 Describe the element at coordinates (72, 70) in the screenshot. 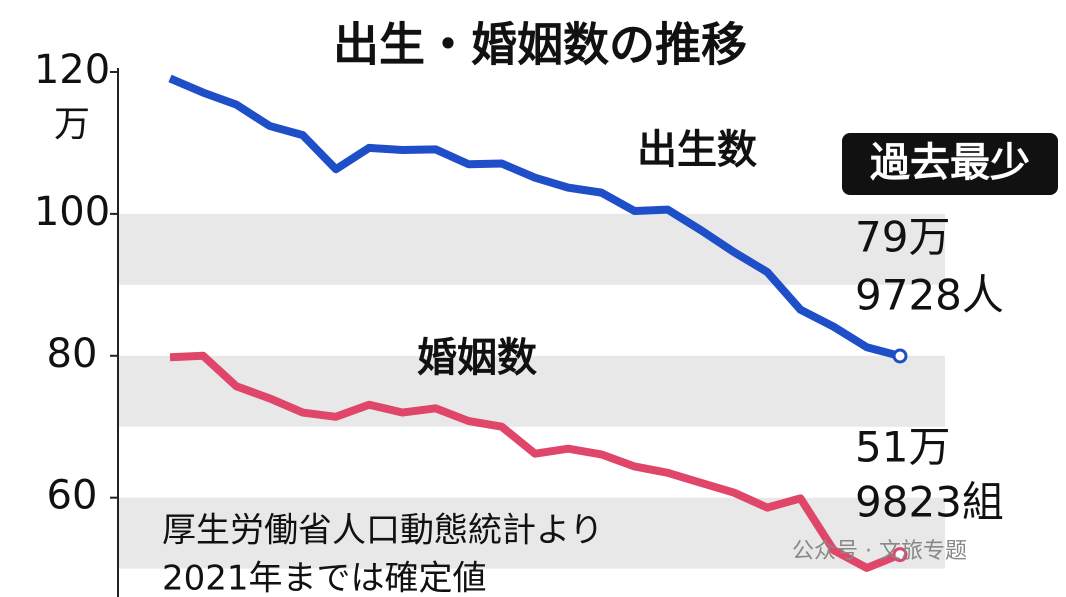

I see `y-tick-label: 120` at that location.